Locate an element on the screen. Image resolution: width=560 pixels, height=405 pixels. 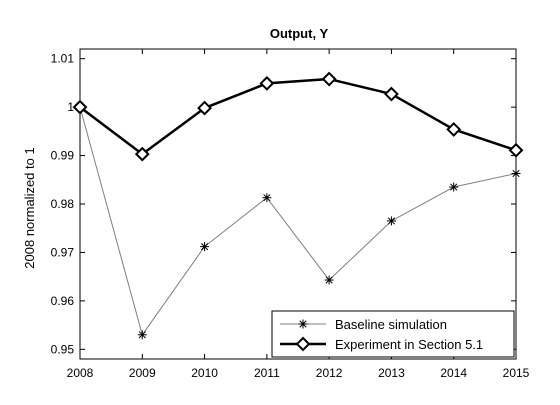
legend-asterisk-marker is located at coordinates (303, 324).